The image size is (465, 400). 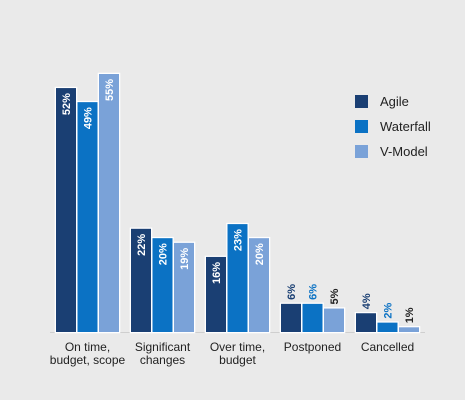 I want to click on legend-item-v-model: V-Model, so click(x=393, y=151).